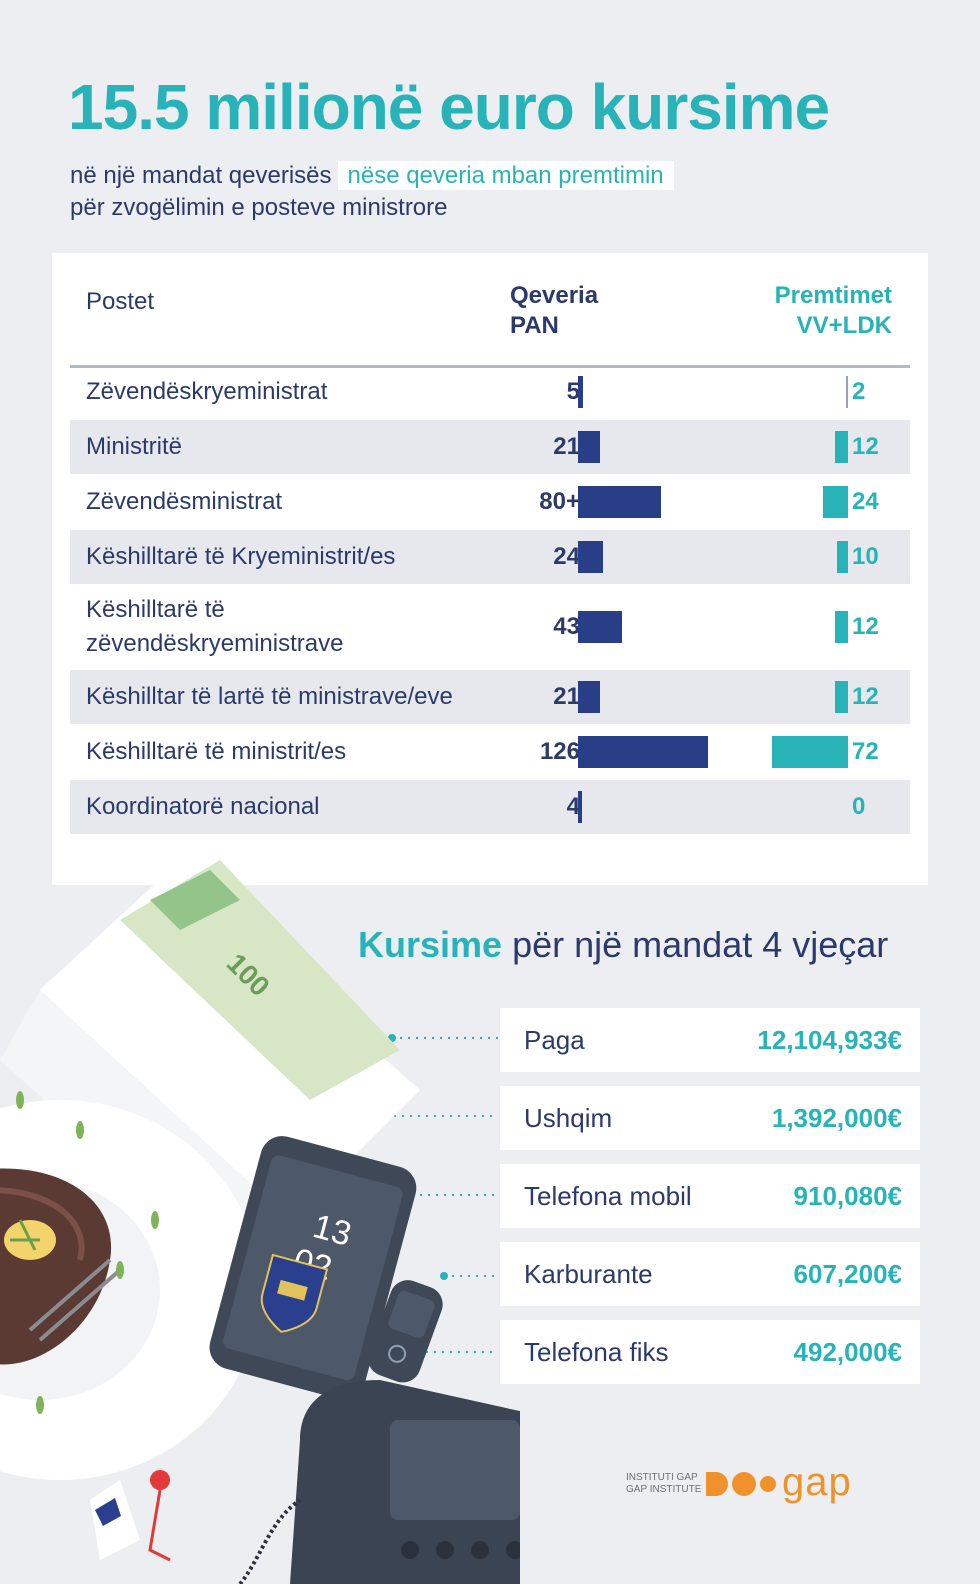 The height and width of the screenshot is (1584, 980). Describe the element at coordinates (405, 1331) in the screenshot. I see `car-key-icon` at that location.